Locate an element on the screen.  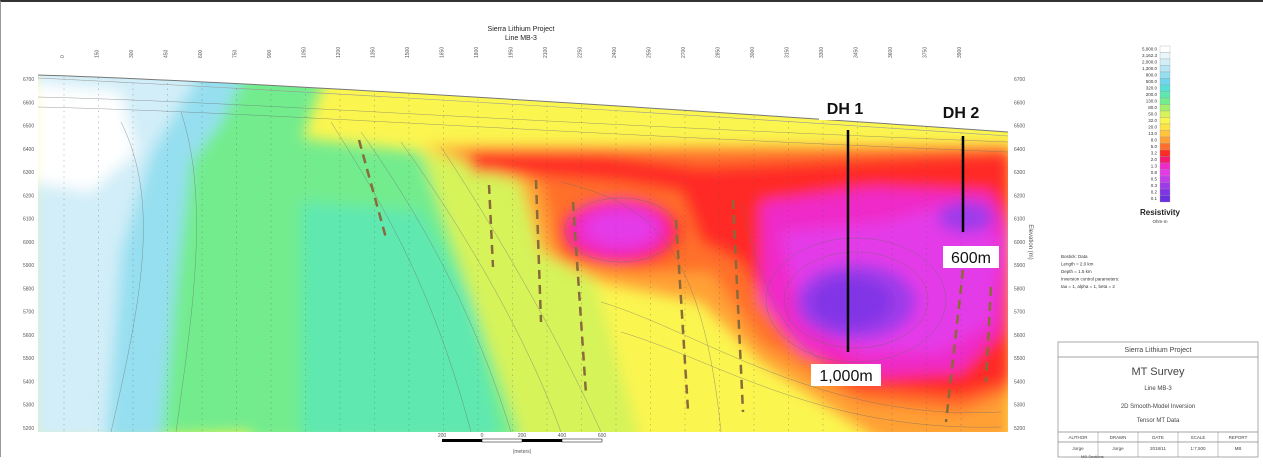
legend-unit: Ohm-m is located at coordinates (1160, 221).